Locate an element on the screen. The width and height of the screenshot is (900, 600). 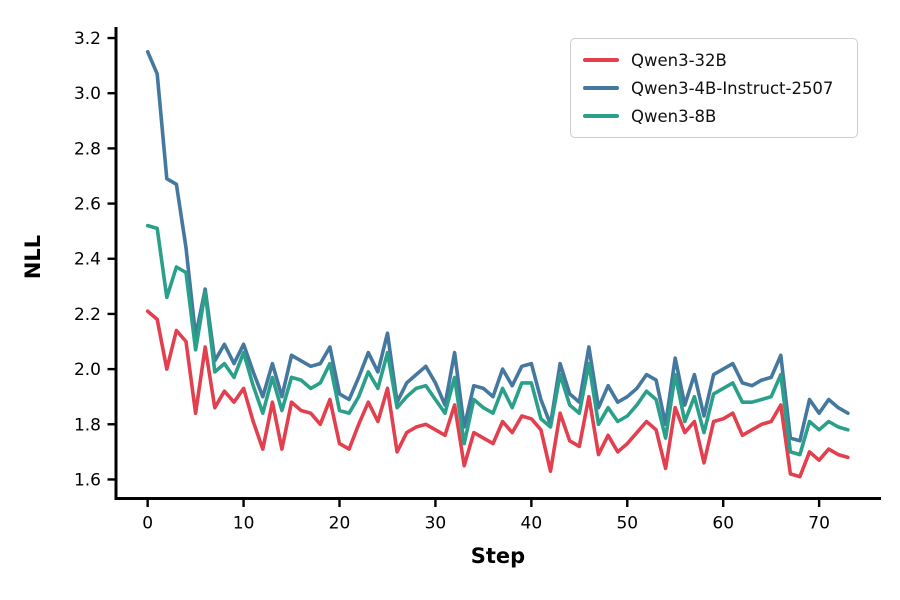
legend-label: Qwen3-32B is located at coordinates (679, 60).